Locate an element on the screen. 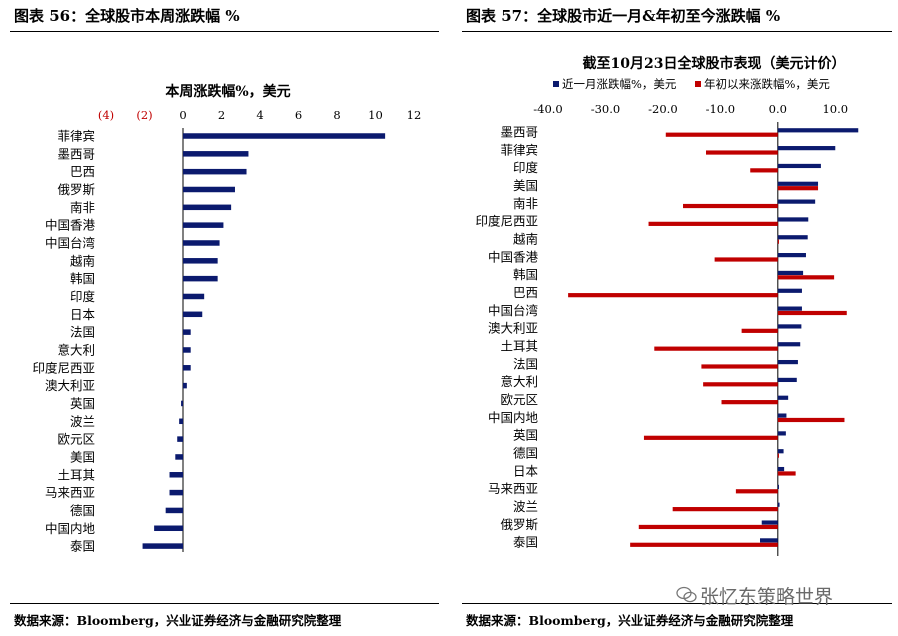 The image size is (898, 636). legend-label-month: 近一月涨跌幅%，美元 is located at coordinates (619, 84).